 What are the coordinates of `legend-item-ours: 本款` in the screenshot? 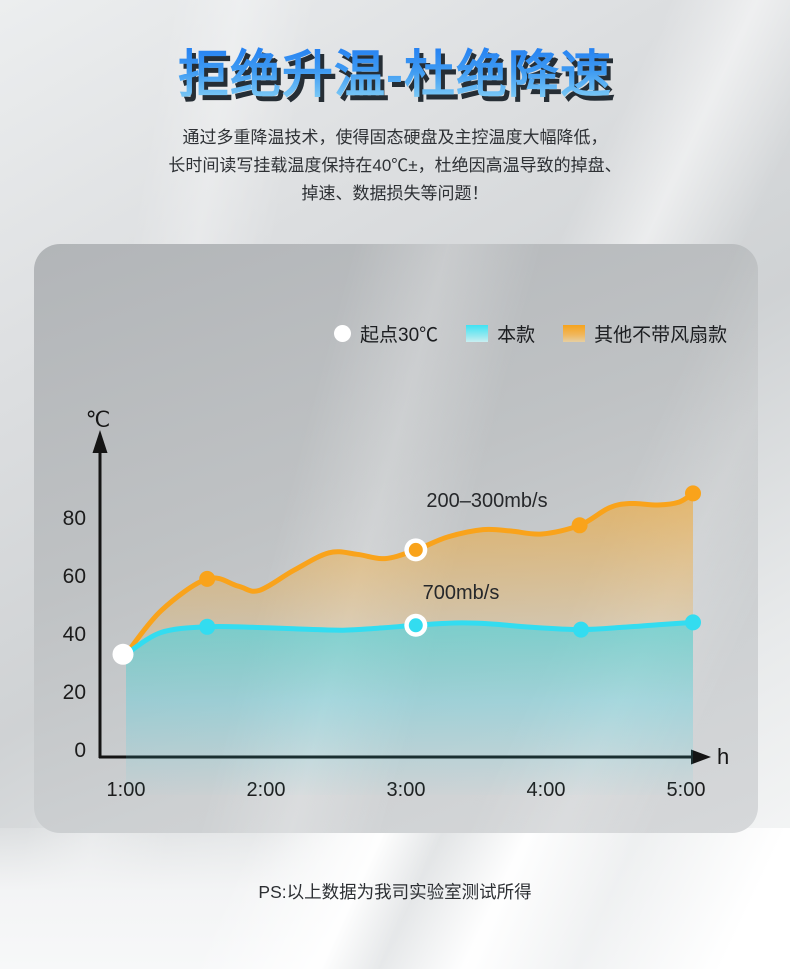 It's located at (500, 333).